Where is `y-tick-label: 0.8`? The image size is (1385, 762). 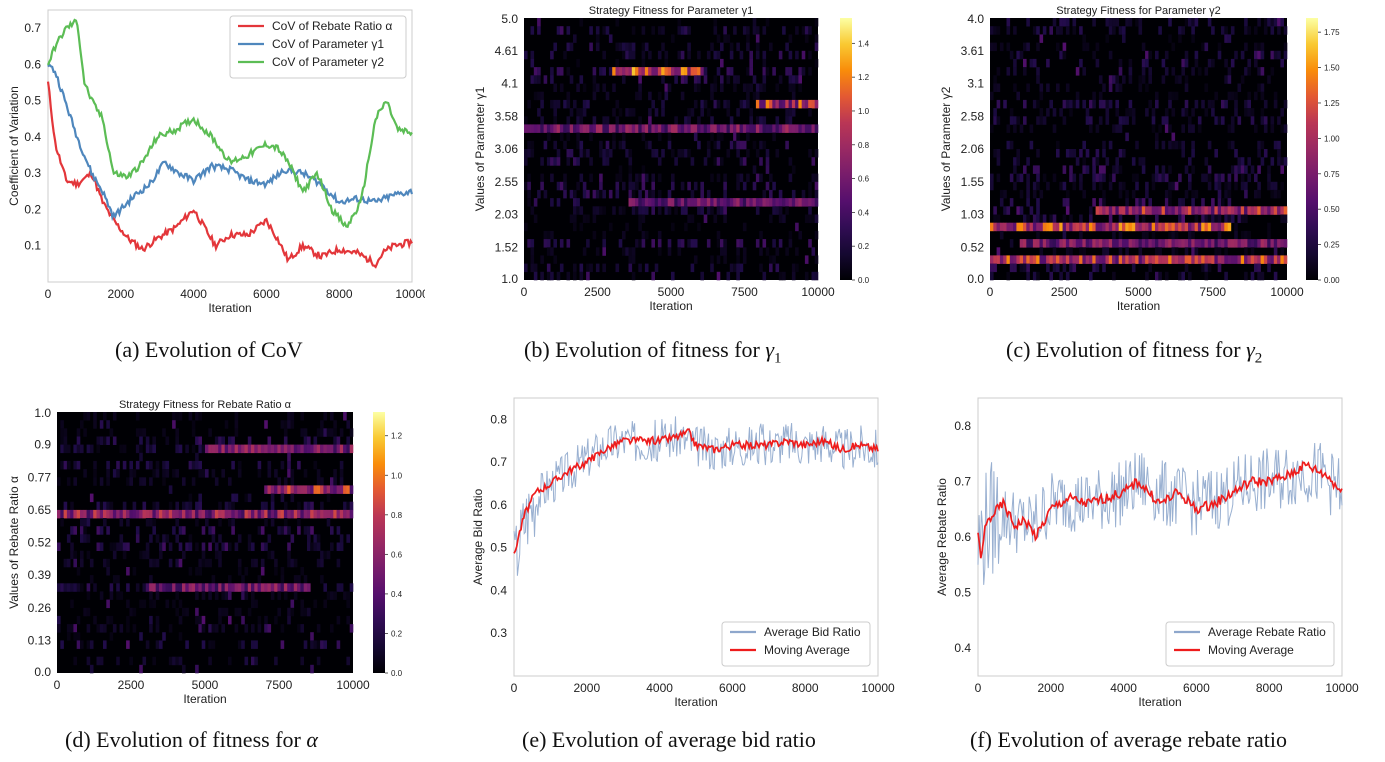
y-tick-label: 0.8 is located at coordinates (498, 419).